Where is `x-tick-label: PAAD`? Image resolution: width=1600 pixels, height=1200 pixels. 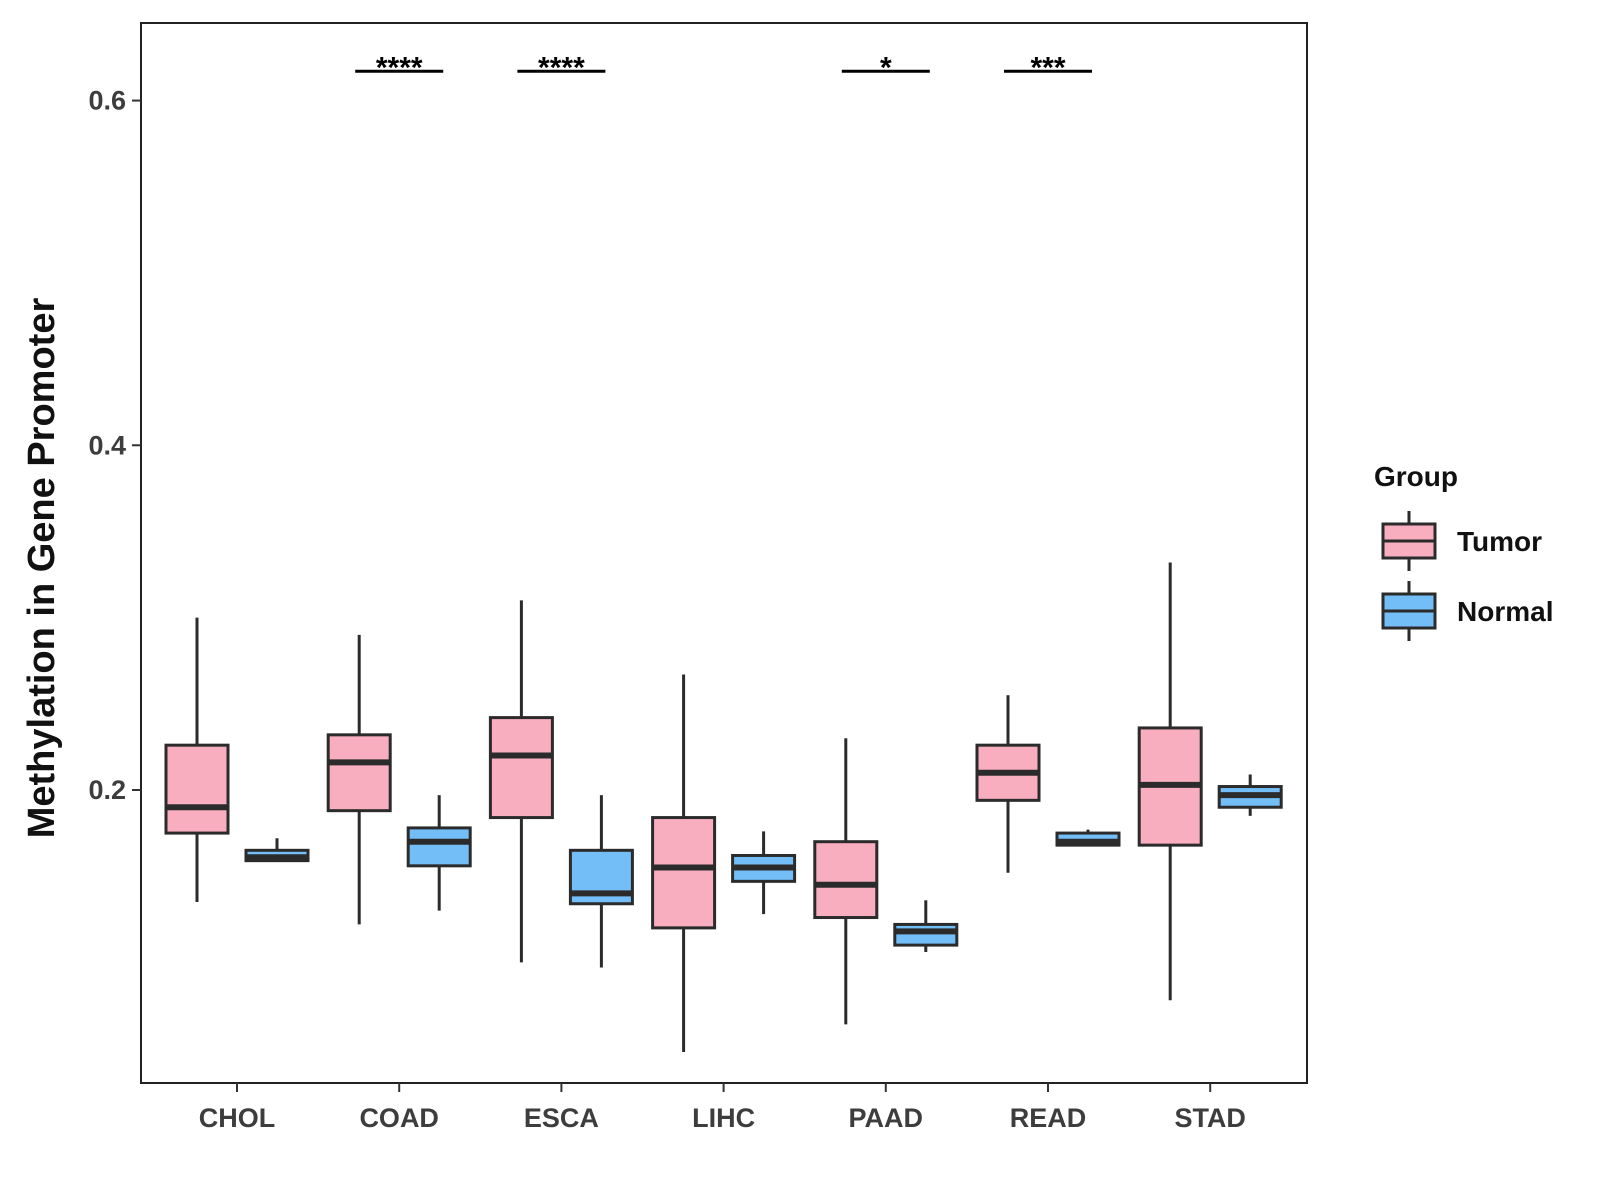 x-tick-label: PAAD is located at coordinates (886, 1118).